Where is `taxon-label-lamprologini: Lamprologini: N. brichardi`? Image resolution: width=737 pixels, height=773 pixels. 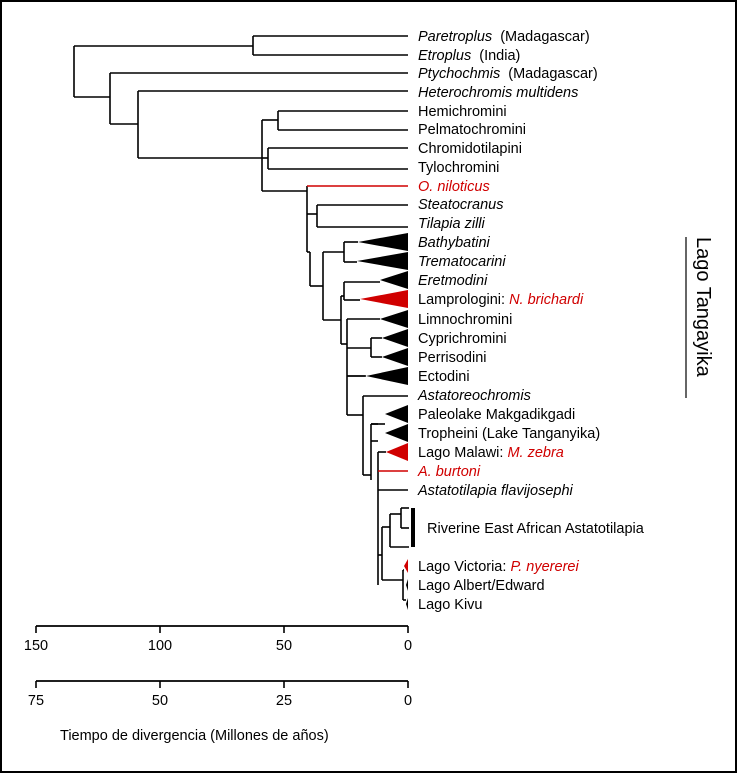 taxon-label-lamprologini: Lamprologini: N. brichardi is located at coordinates (501, 300).